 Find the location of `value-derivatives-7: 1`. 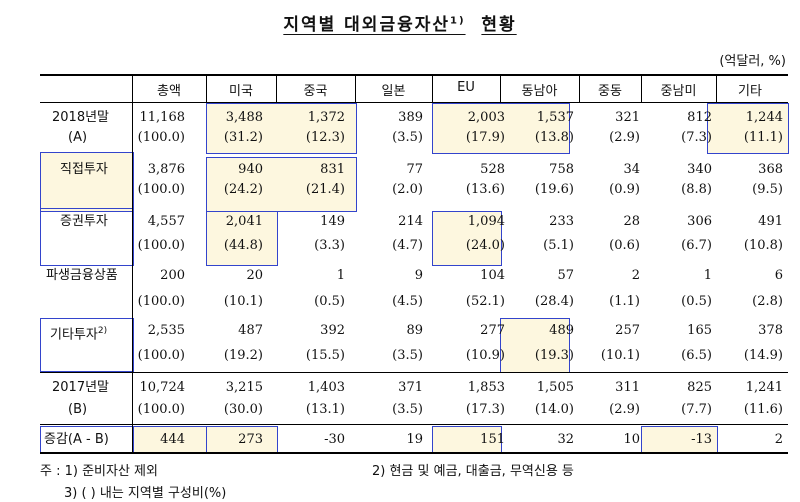

value-derivatives-7: 1 is located at coordinates (707, 275).